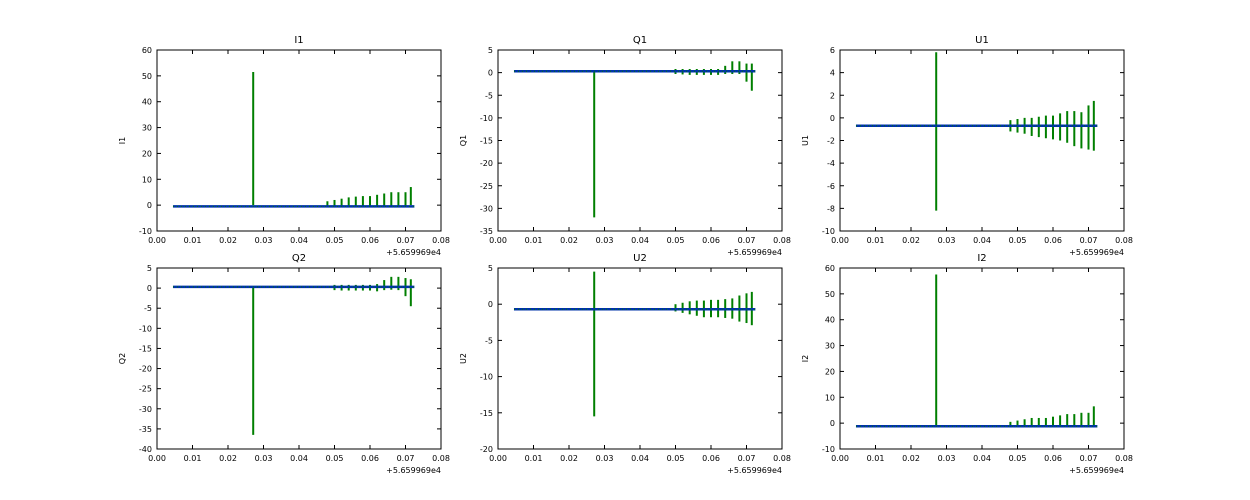 The height and width of the screenshot is (500, 1250). Describe the element at coordinates (832, 50) in the screenshot. I see `y-tick-label: 6` at that location.